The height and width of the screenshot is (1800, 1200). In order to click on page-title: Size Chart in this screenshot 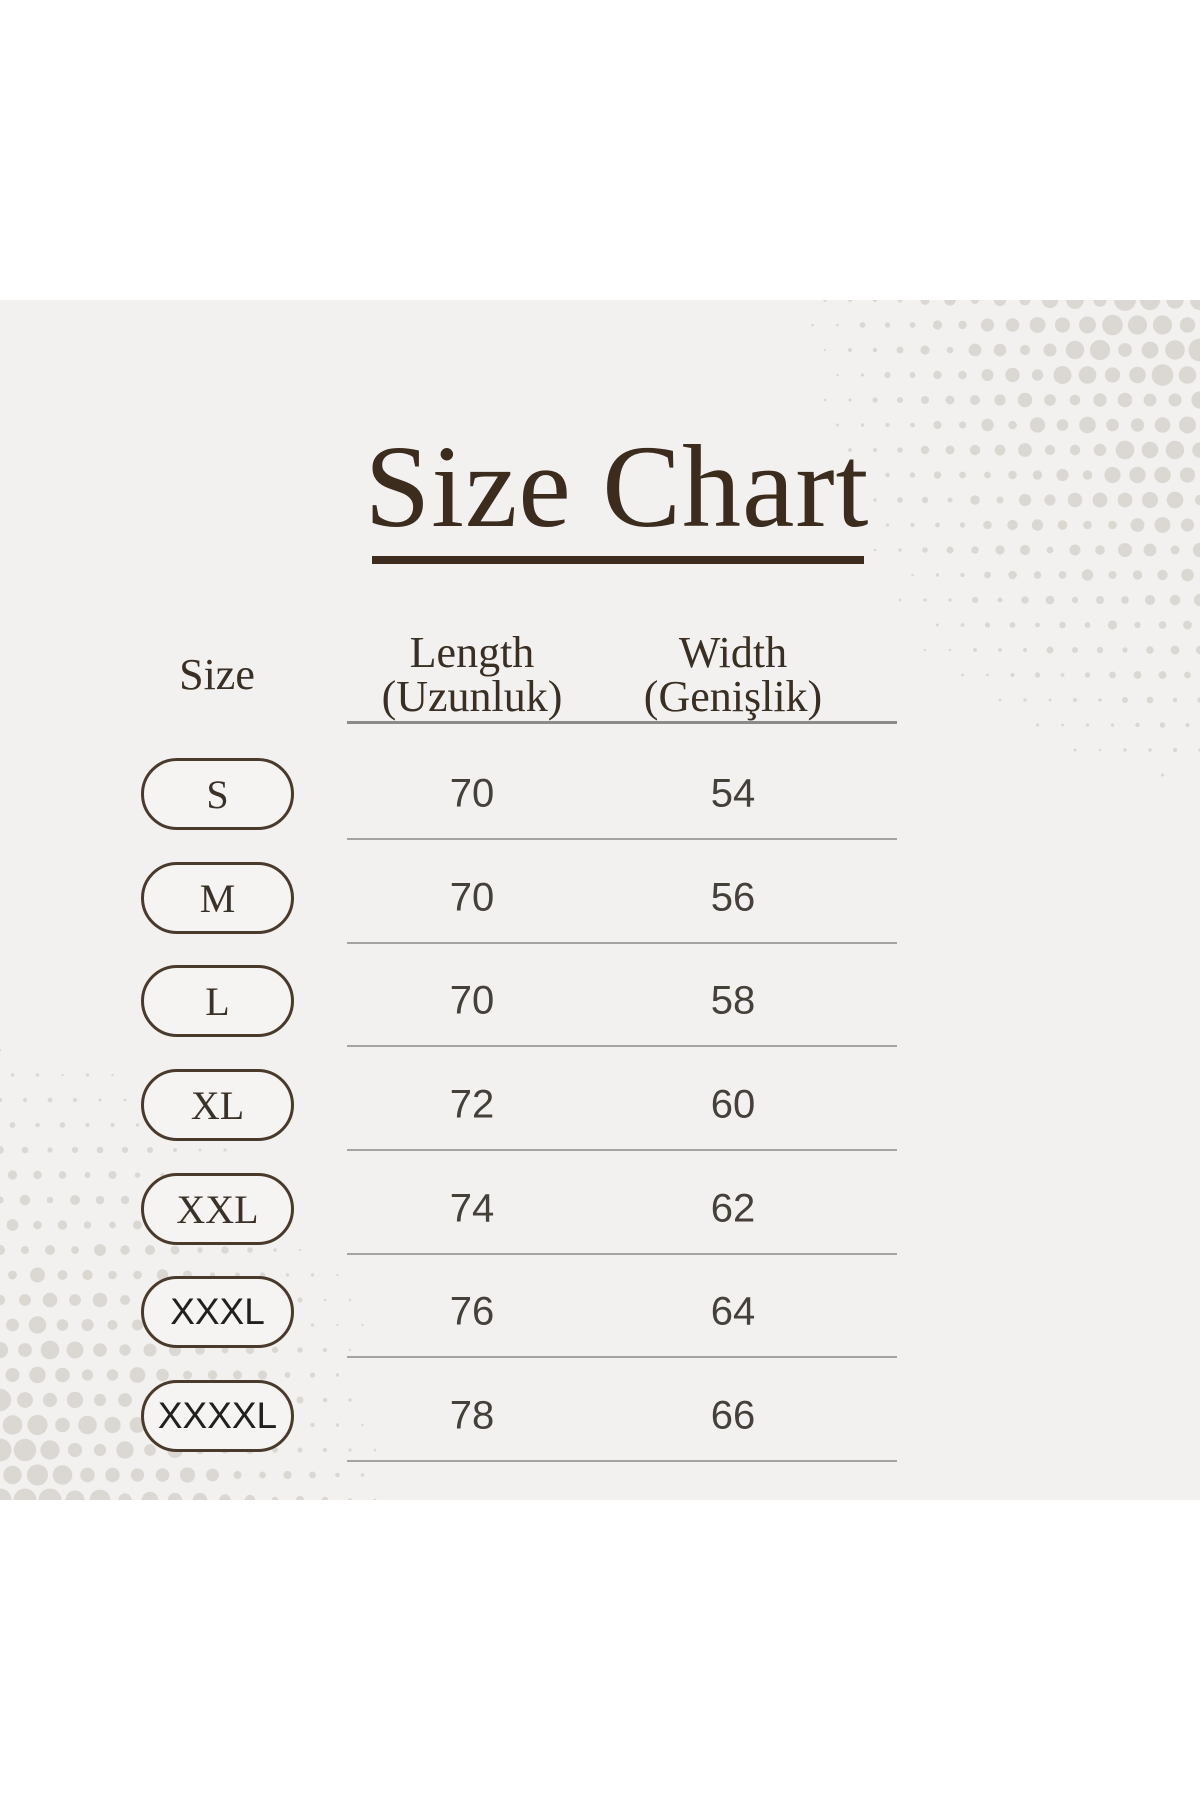, I will do `click(617, 486)`.